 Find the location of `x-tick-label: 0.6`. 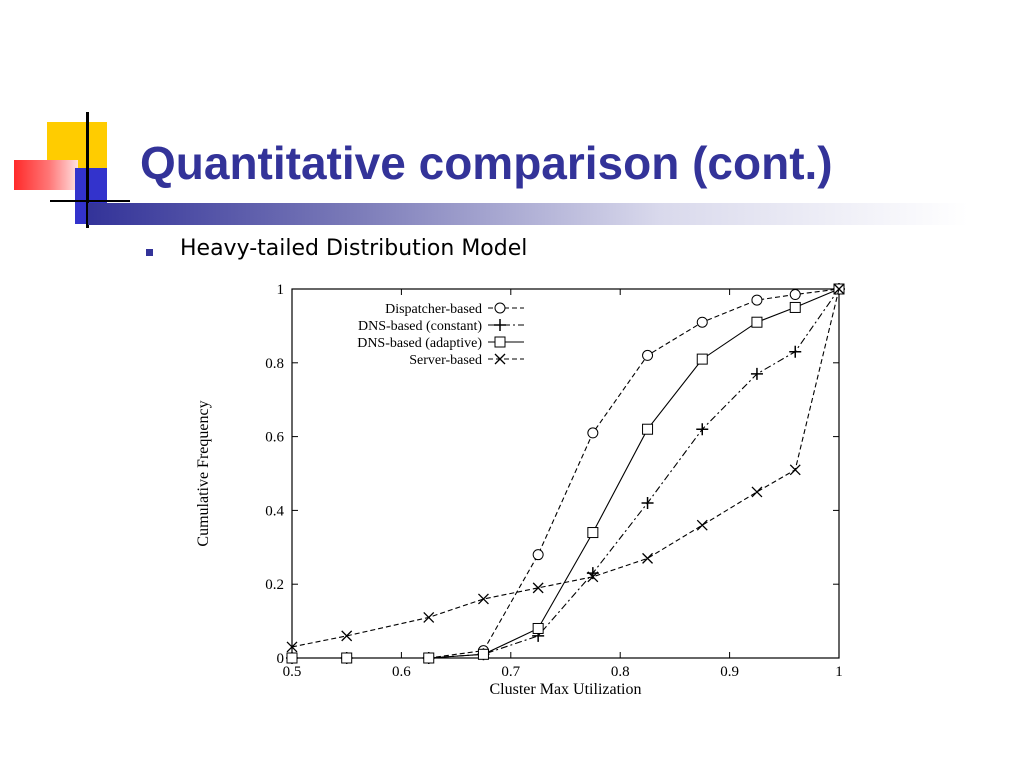

x-tick-label: 0.6 is located at coordinates (401, 672).